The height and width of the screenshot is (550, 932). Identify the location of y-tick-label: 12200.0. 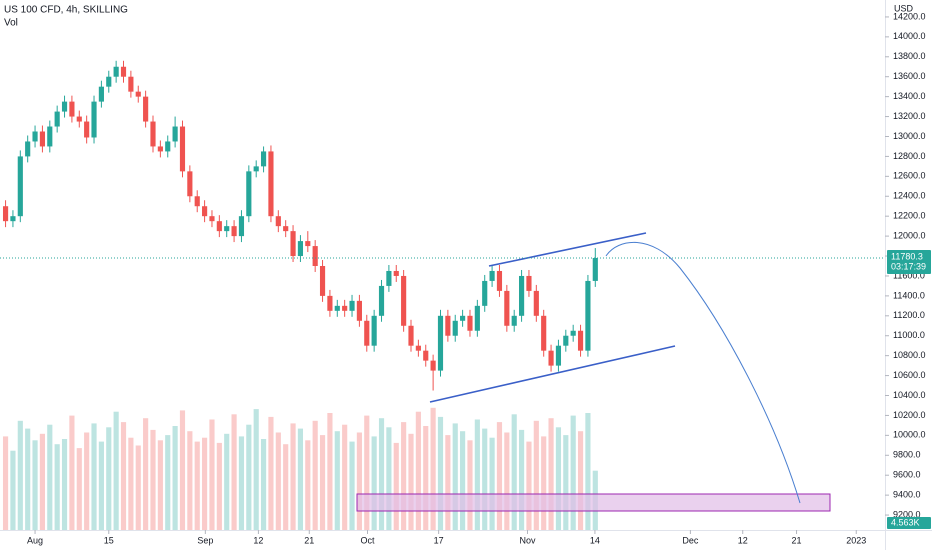
(909, 216).